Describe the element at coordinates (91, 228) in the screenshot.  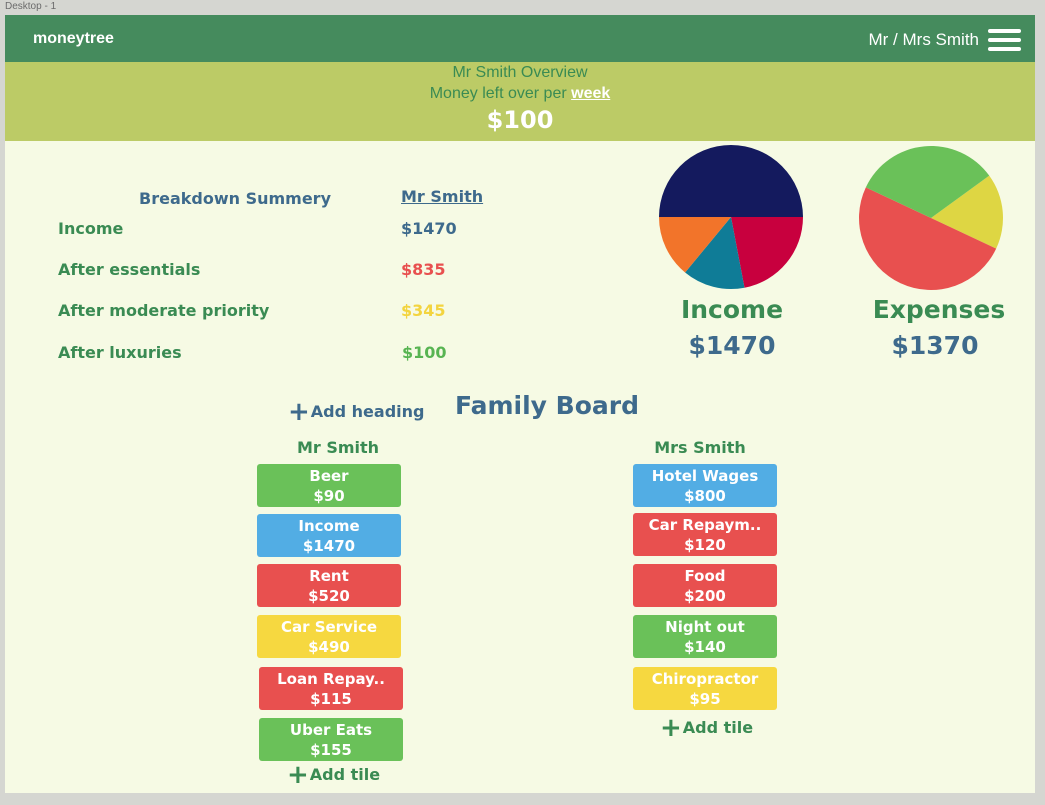
I see `breakdown-label-income: Income` at that location.